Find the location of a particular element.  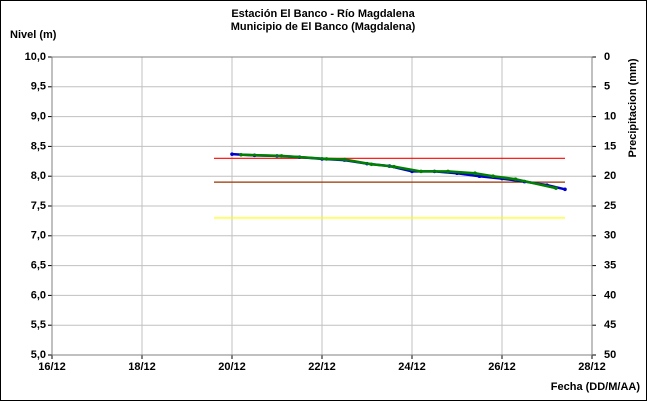

x-tick-label: 28/12 is located at coordinates (592, 367).